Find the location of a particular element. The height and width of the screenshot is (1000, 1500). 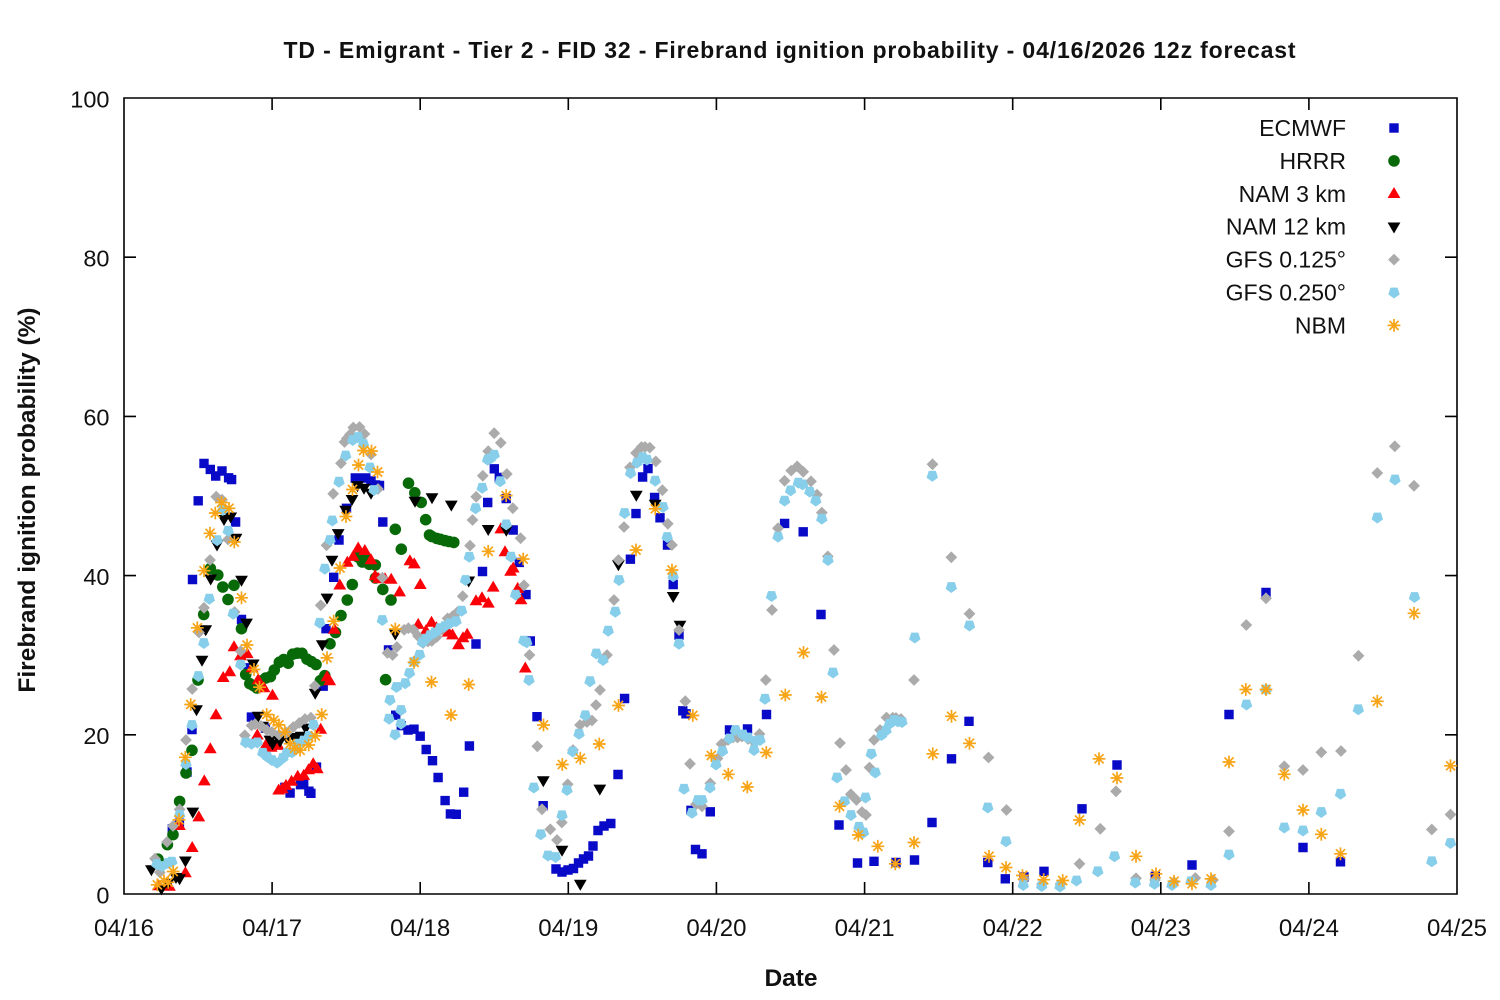

svg-text: Date is located at coordinates (790, 978).